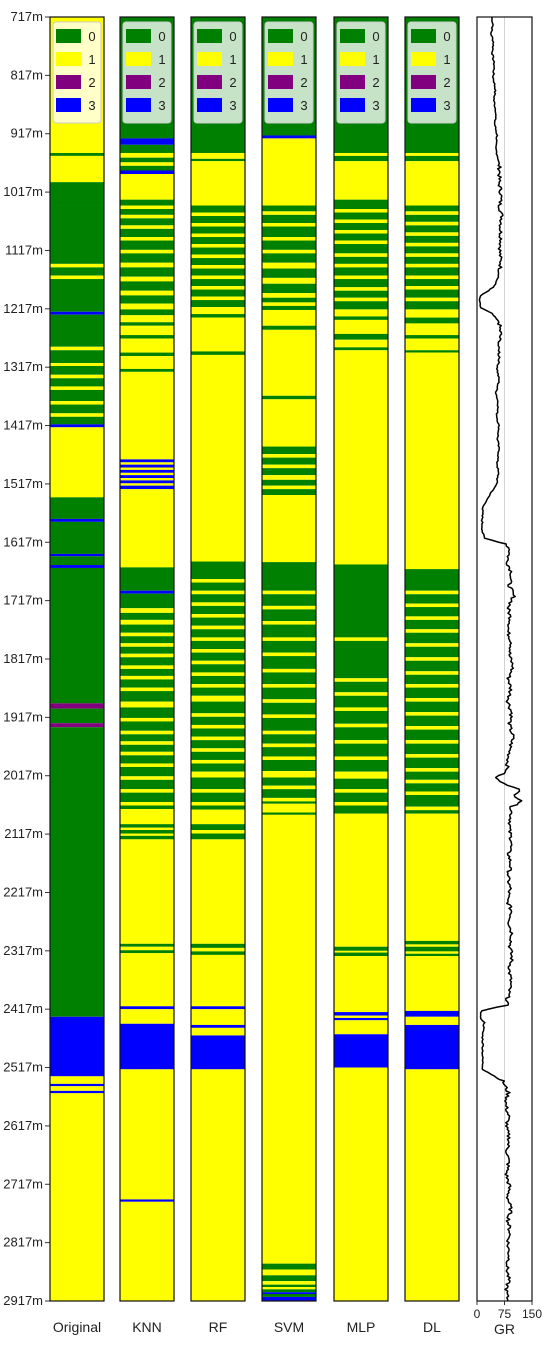  Describe the element at coordinates (289, 1327) in the screenshot. I see `x-label-svm: SVM` at that location.